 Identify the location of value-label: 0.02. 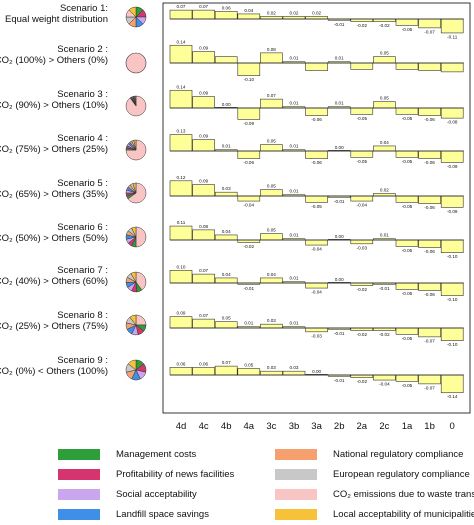
(294, 12).